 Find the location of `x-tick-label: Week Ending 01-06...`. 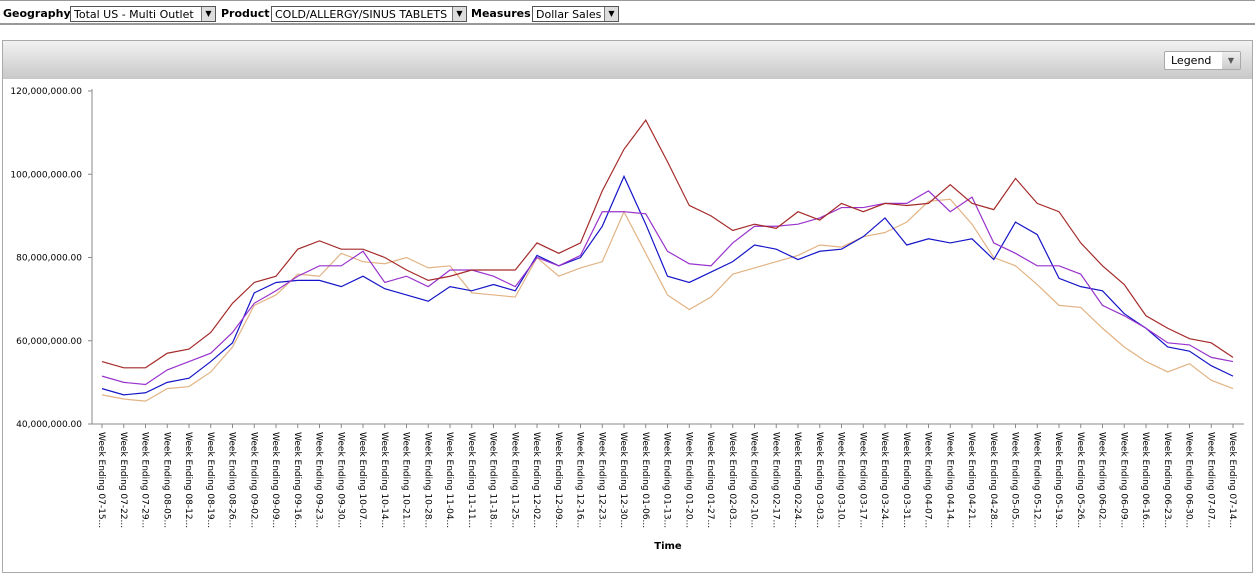

x-tick-label: Week Ending 01-06... is located at coordinates (645, 480).